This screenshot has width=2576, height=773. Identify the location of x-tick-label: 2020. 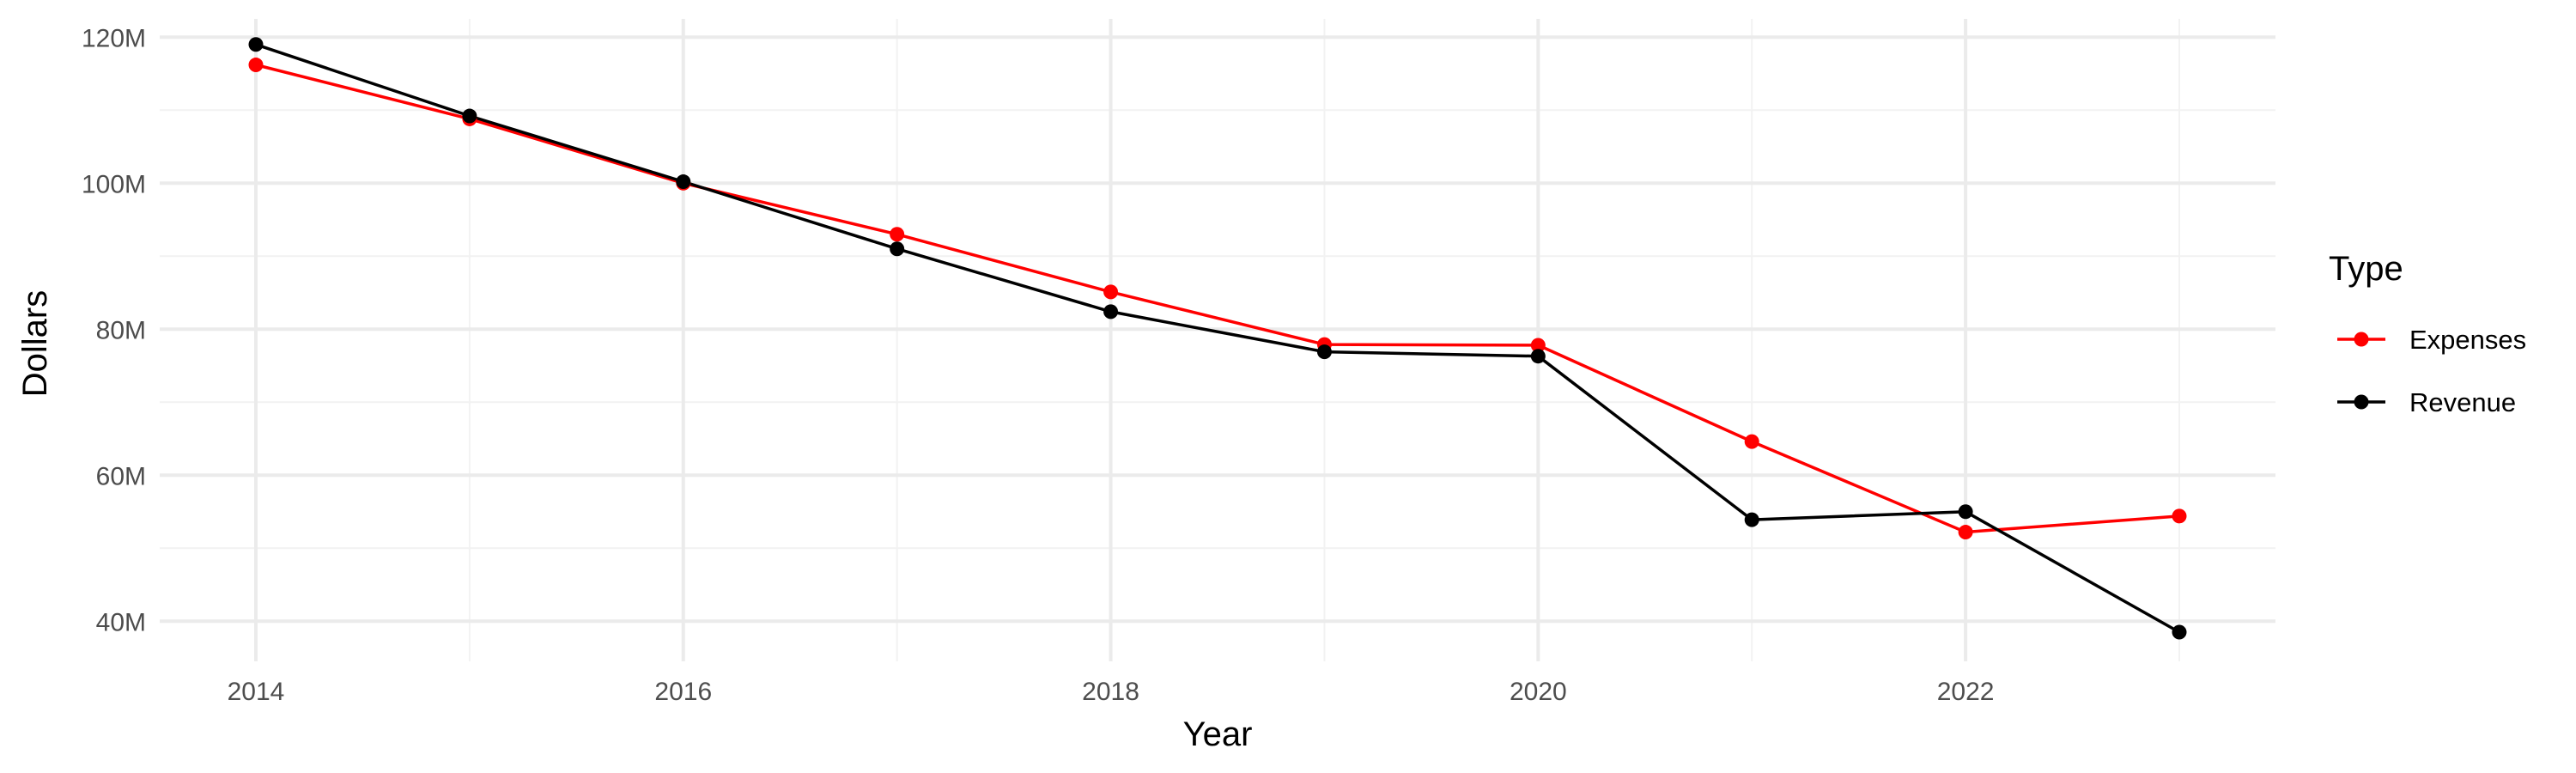
(1539, 692).